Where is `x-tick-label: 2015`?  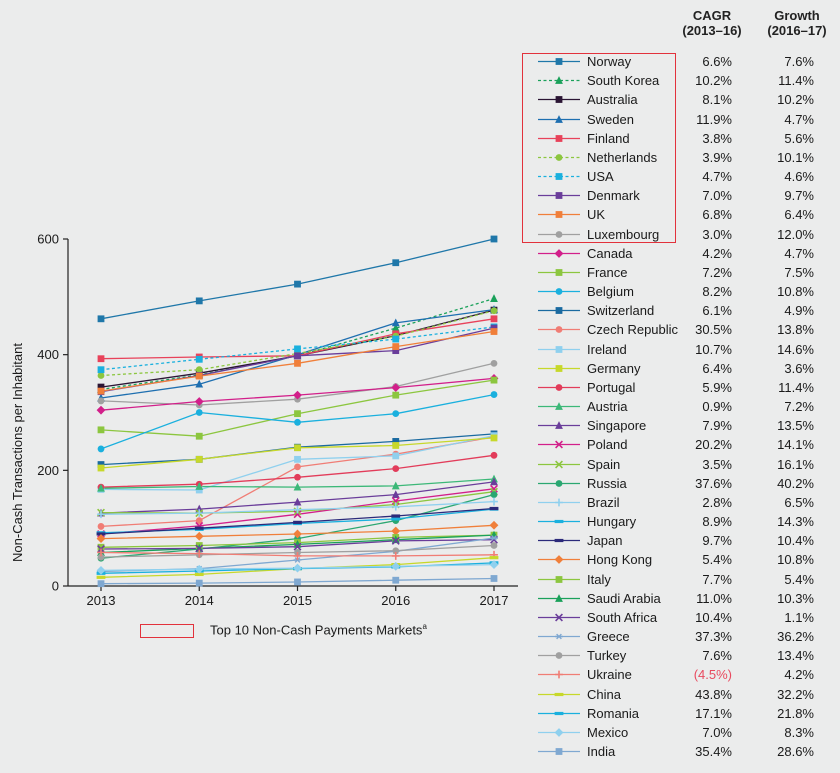 x-tick-label: 2015 is located at coordinates (297, 600).